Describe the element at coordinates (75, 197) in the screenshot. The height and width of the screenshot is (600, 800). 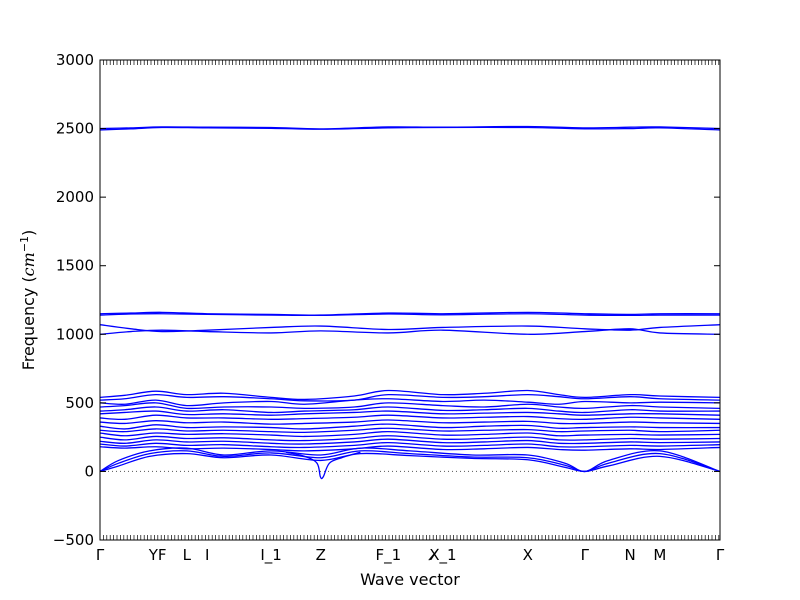
I see `y-tick-label: 2000` at that location.